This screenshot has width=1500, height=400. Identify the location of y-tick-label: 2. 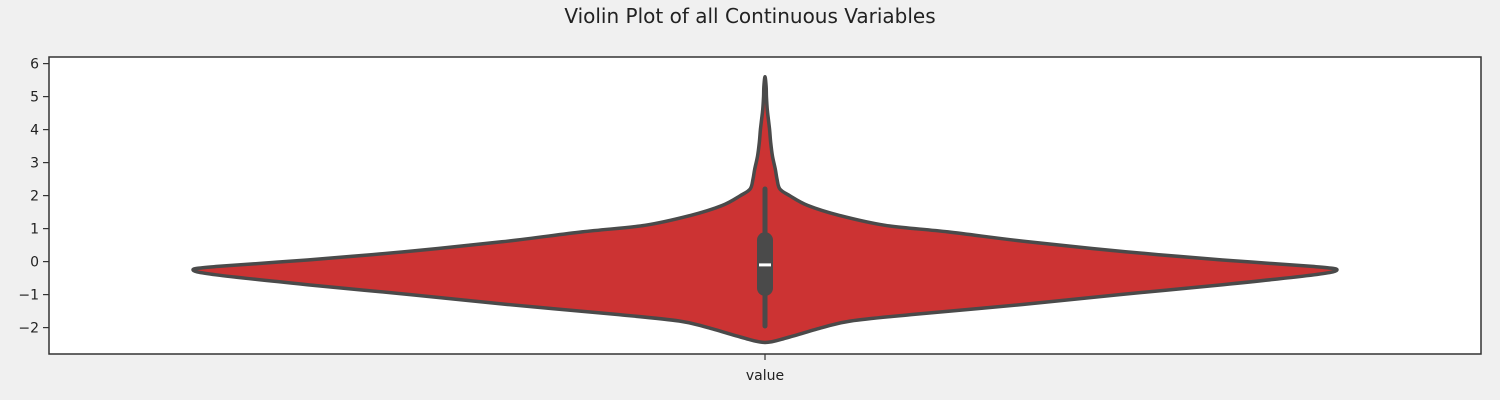
(34, 197).